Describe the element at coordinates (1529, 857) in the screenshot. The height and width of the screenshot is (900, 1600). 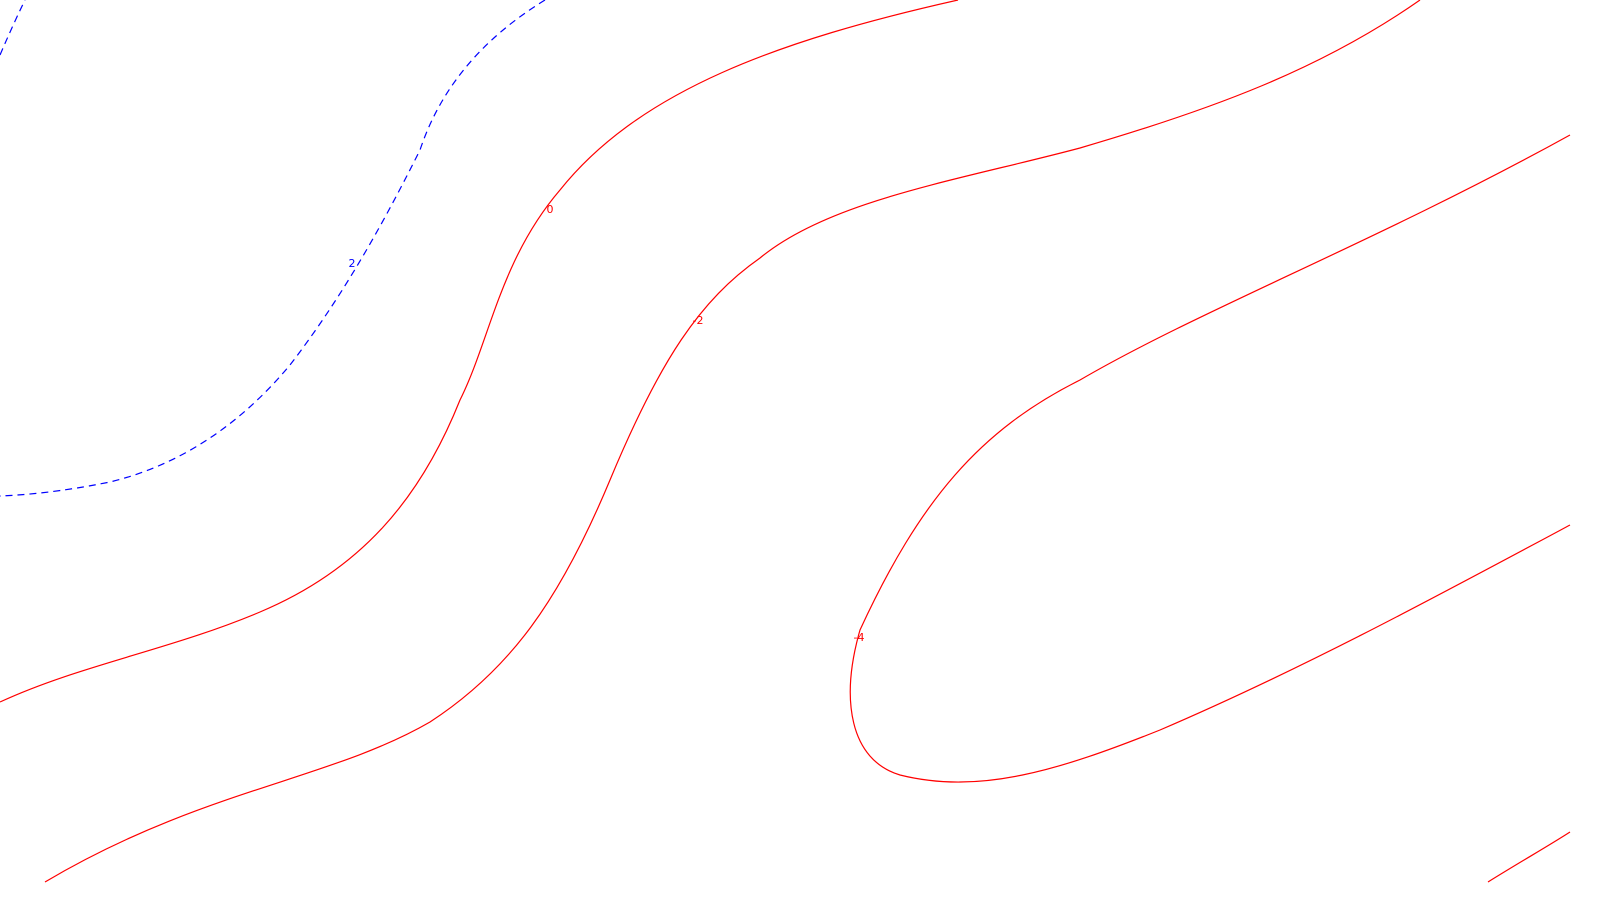
I see `contour-line-neg4-corner` at that location.